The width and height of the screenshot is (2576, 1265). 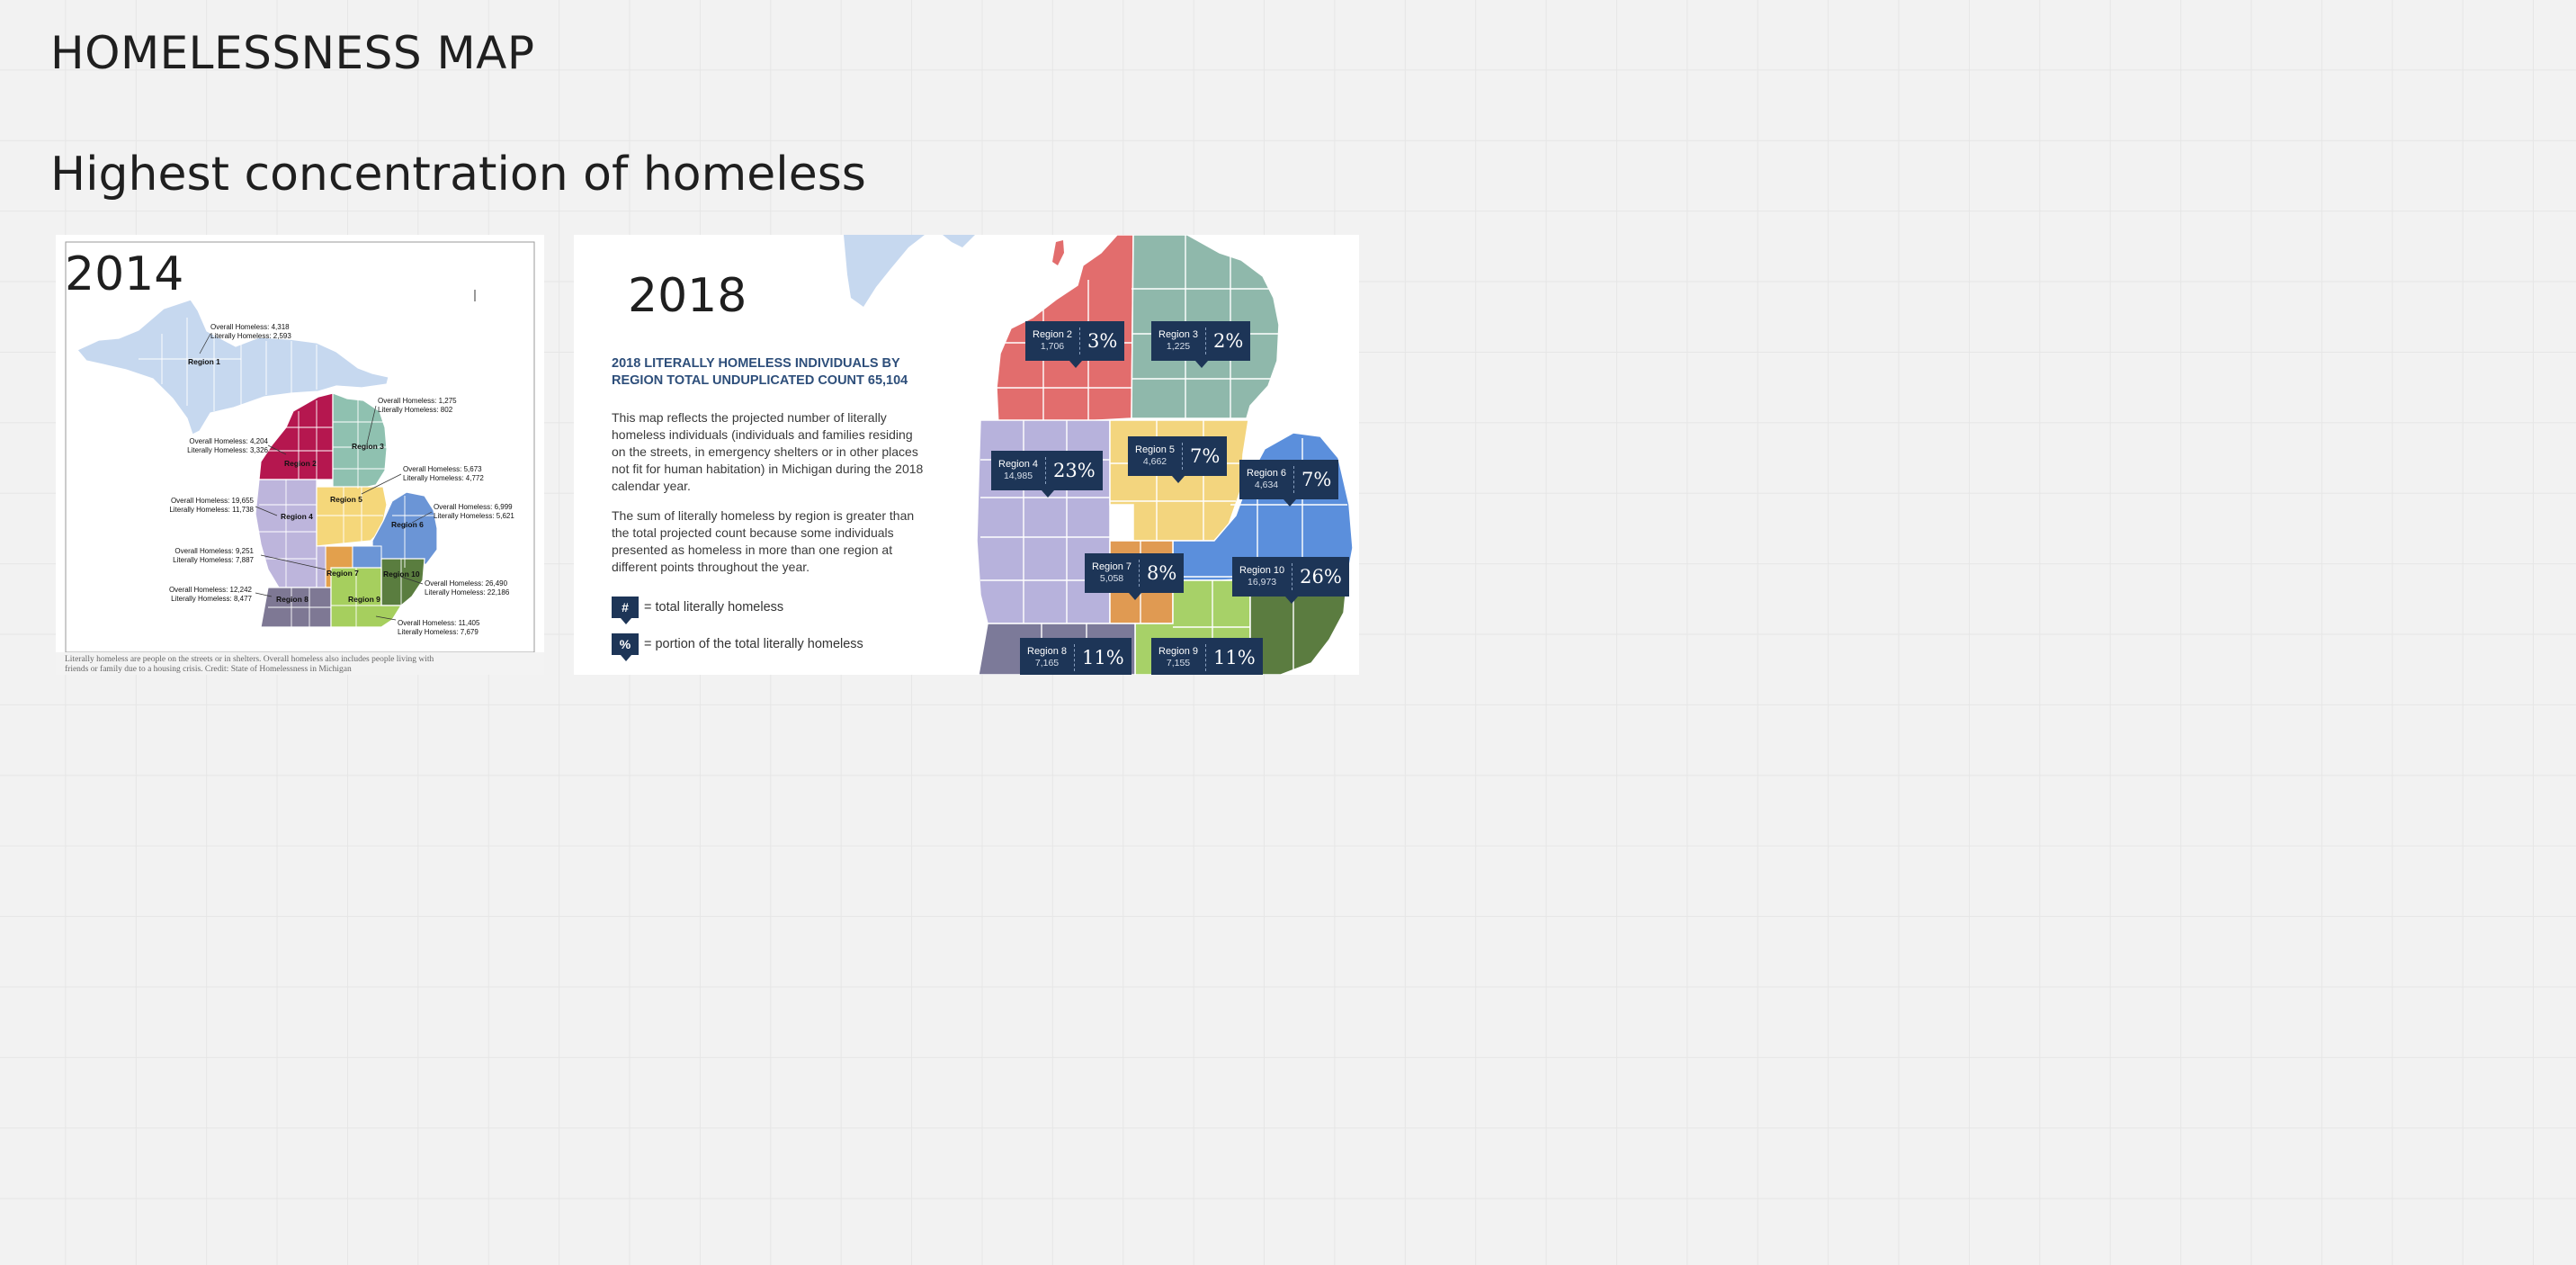 I want to click on map-2018-year: 2018, so click(x=687, y=296).